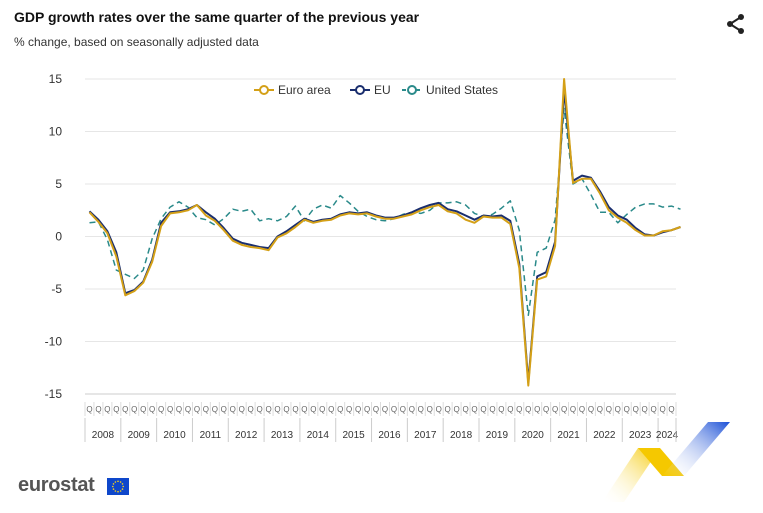  What do you see at coordinates (58, 184) in the screenshot?
I see `y-tick-label: 5` at bounding box center [58, 184].